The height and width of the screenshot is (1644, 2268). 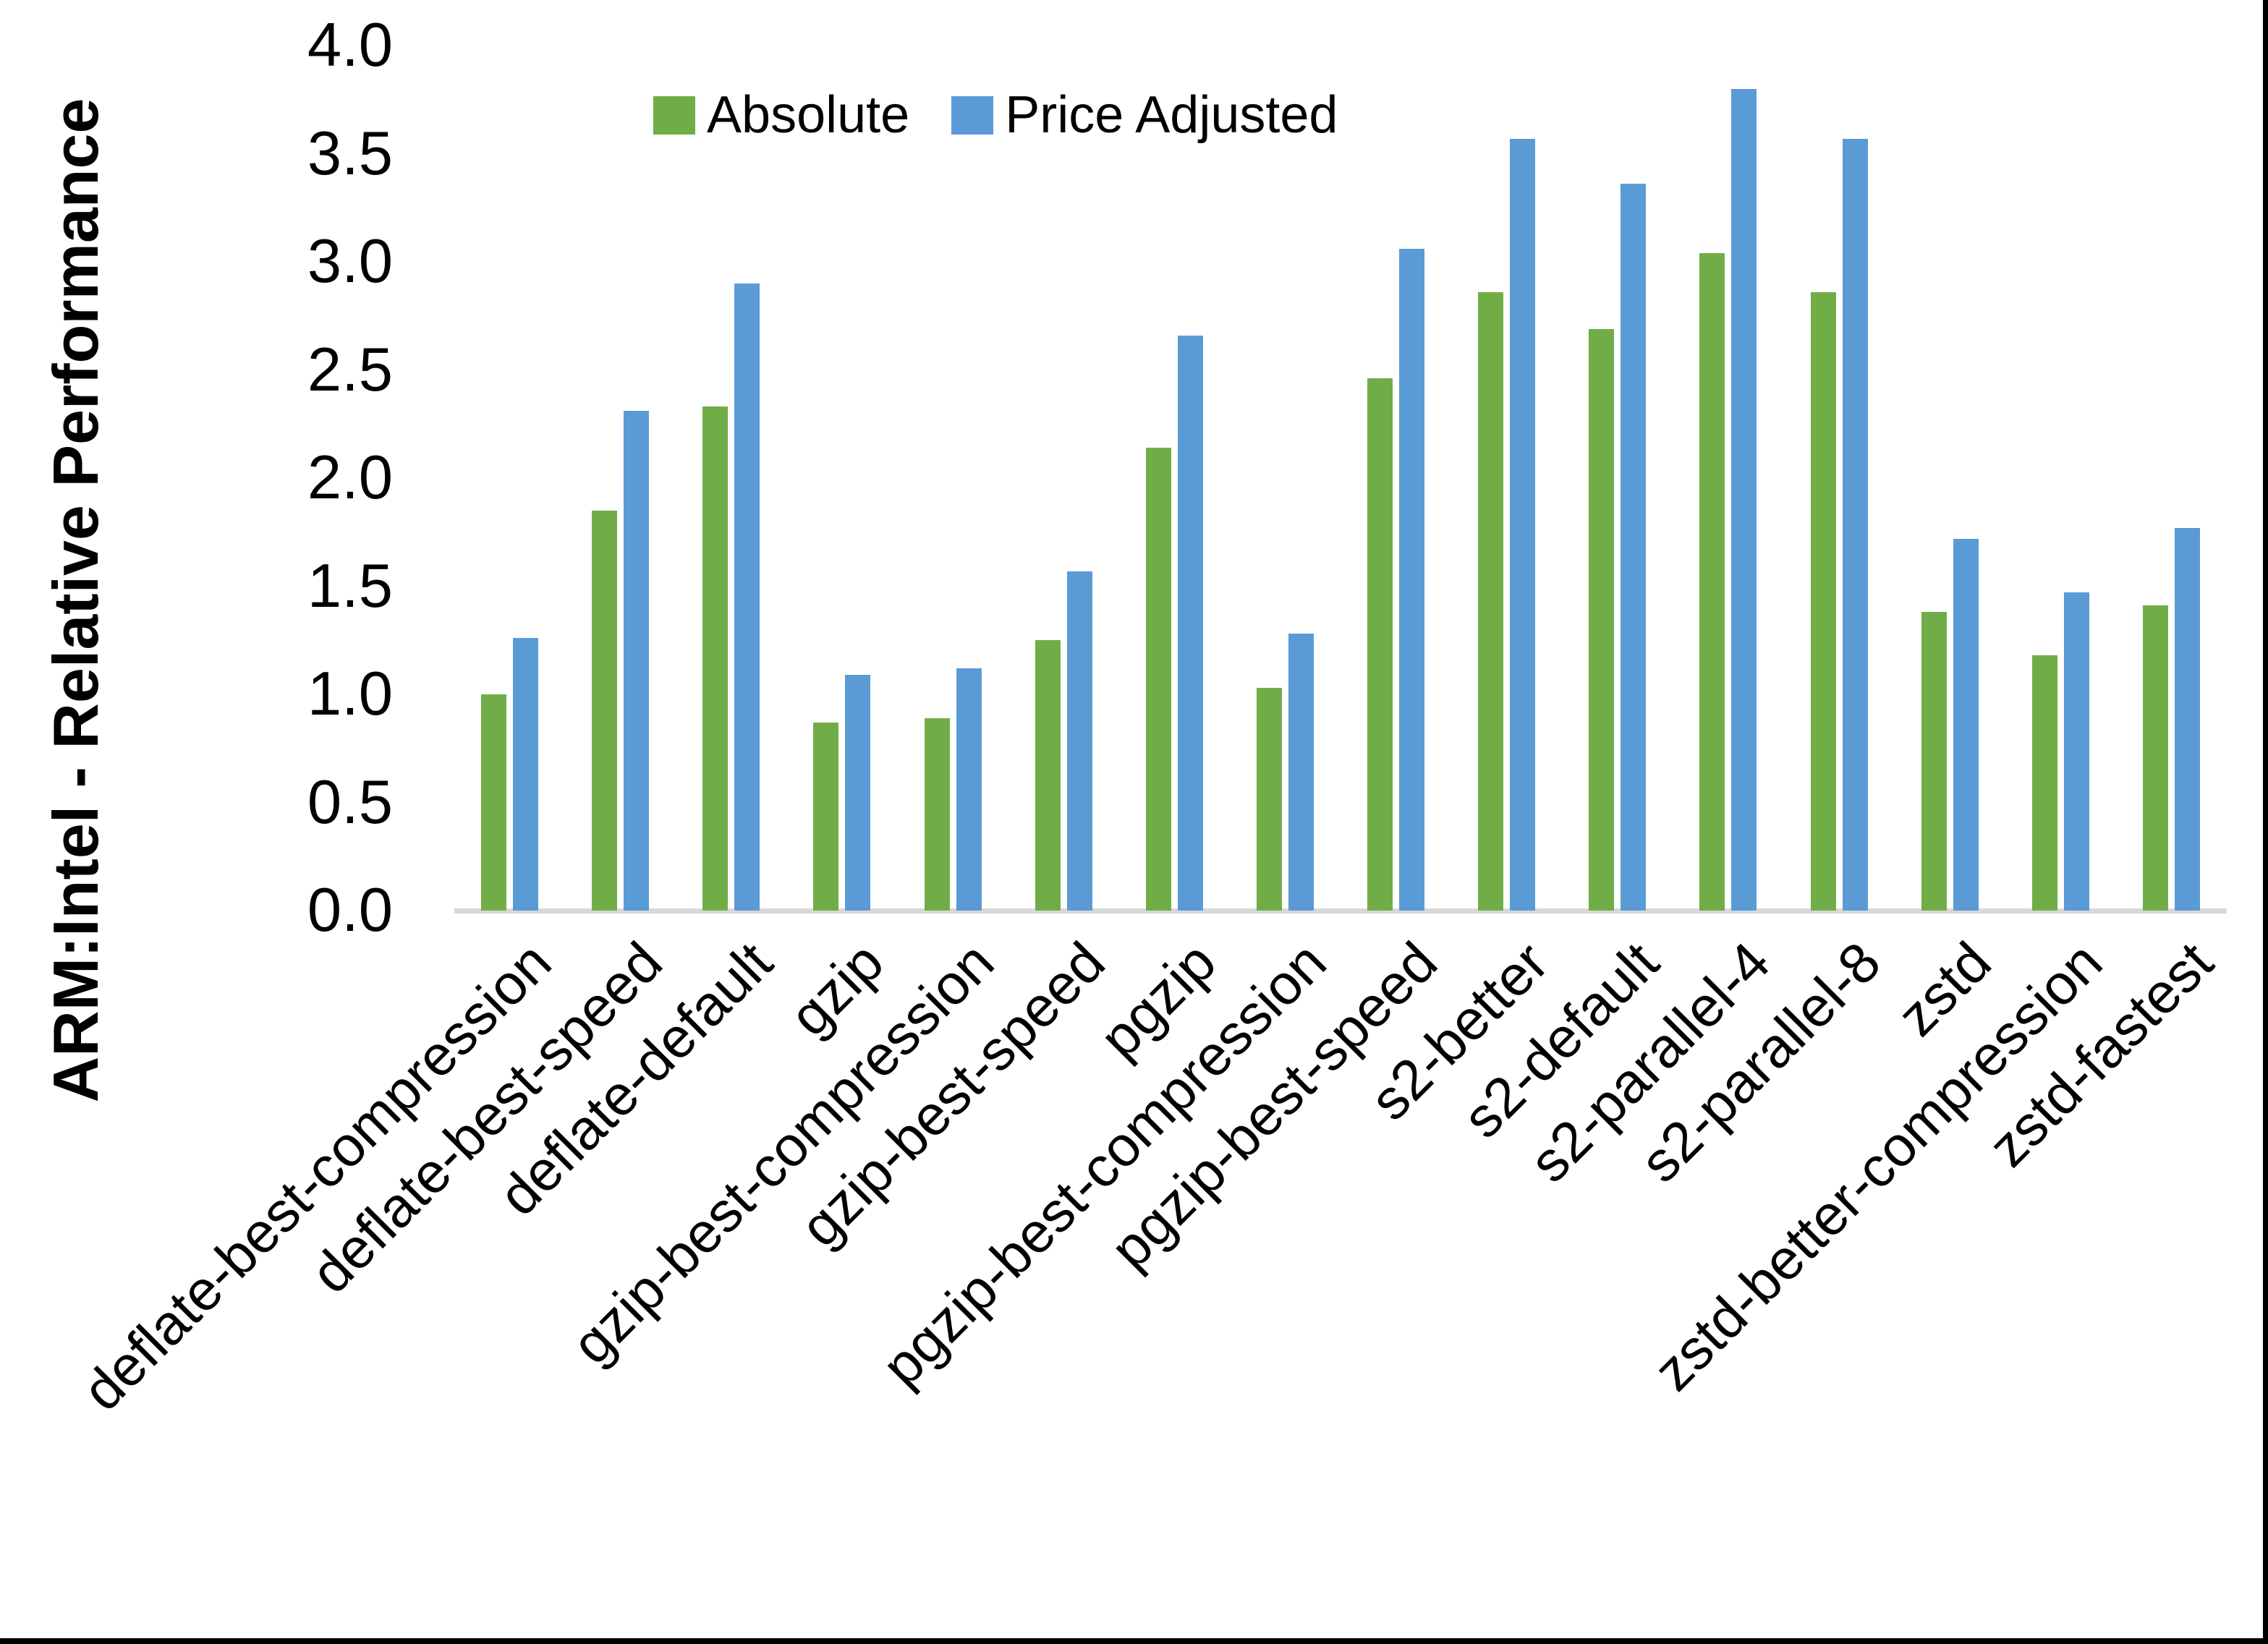 What do you see at coordinates (1134, 1641) in the screenshot?
I see `window-bottom-edge` at bounding box center [1134, 1641].